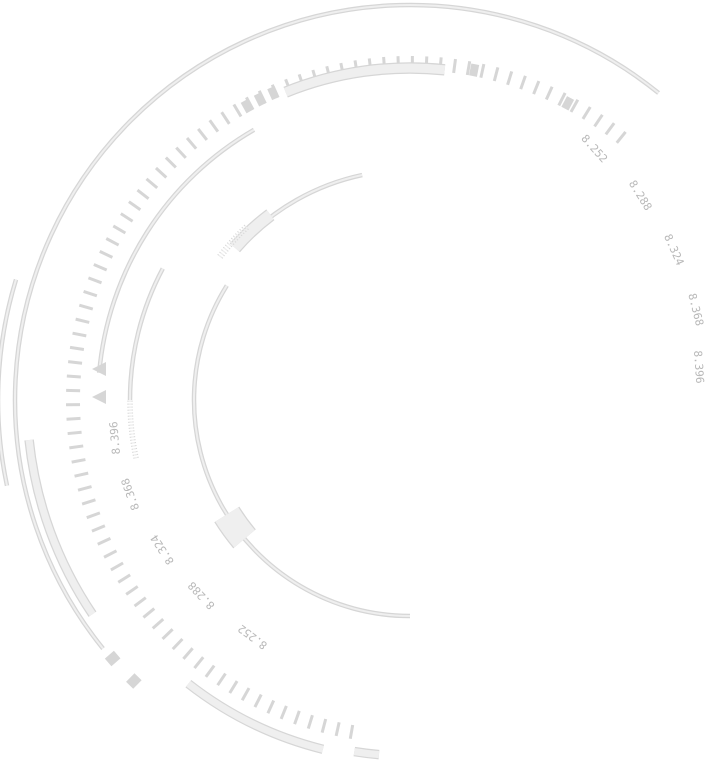  What do you see at coordinates (366, 753) in the screenshot?
I see `bottom-block` at bounding box center [366, 753].